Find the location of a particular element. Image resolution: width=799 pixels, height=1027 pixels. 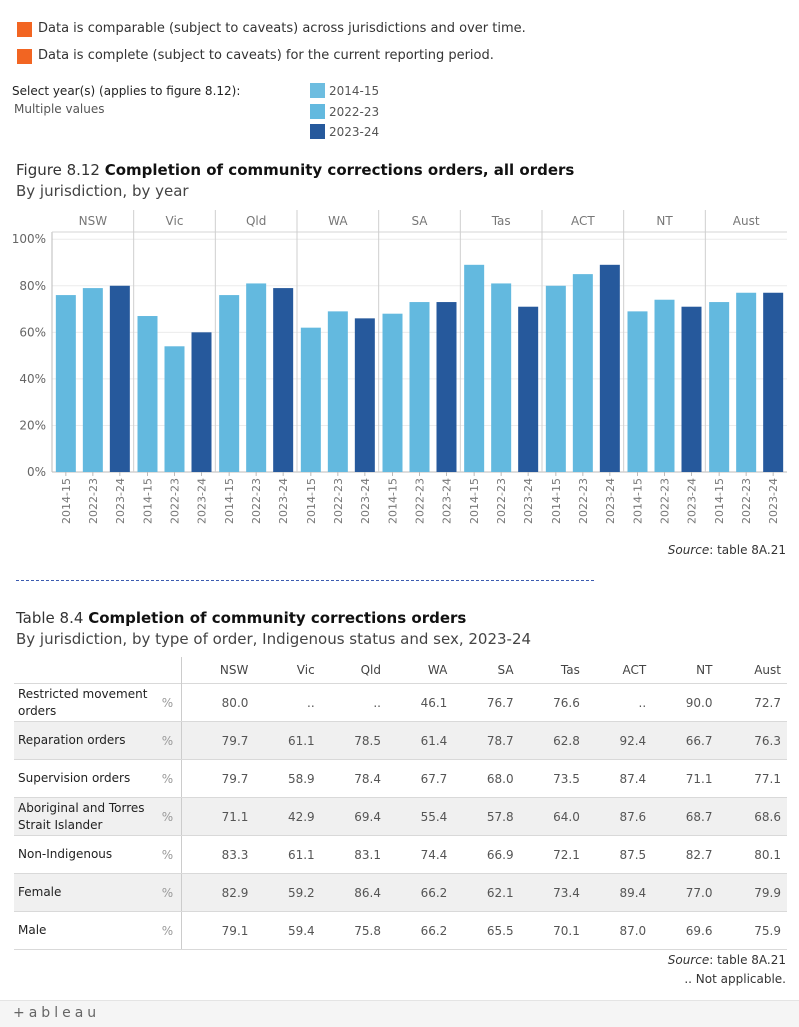

row-label: Reparation orders is located at coordinates (84, 740).